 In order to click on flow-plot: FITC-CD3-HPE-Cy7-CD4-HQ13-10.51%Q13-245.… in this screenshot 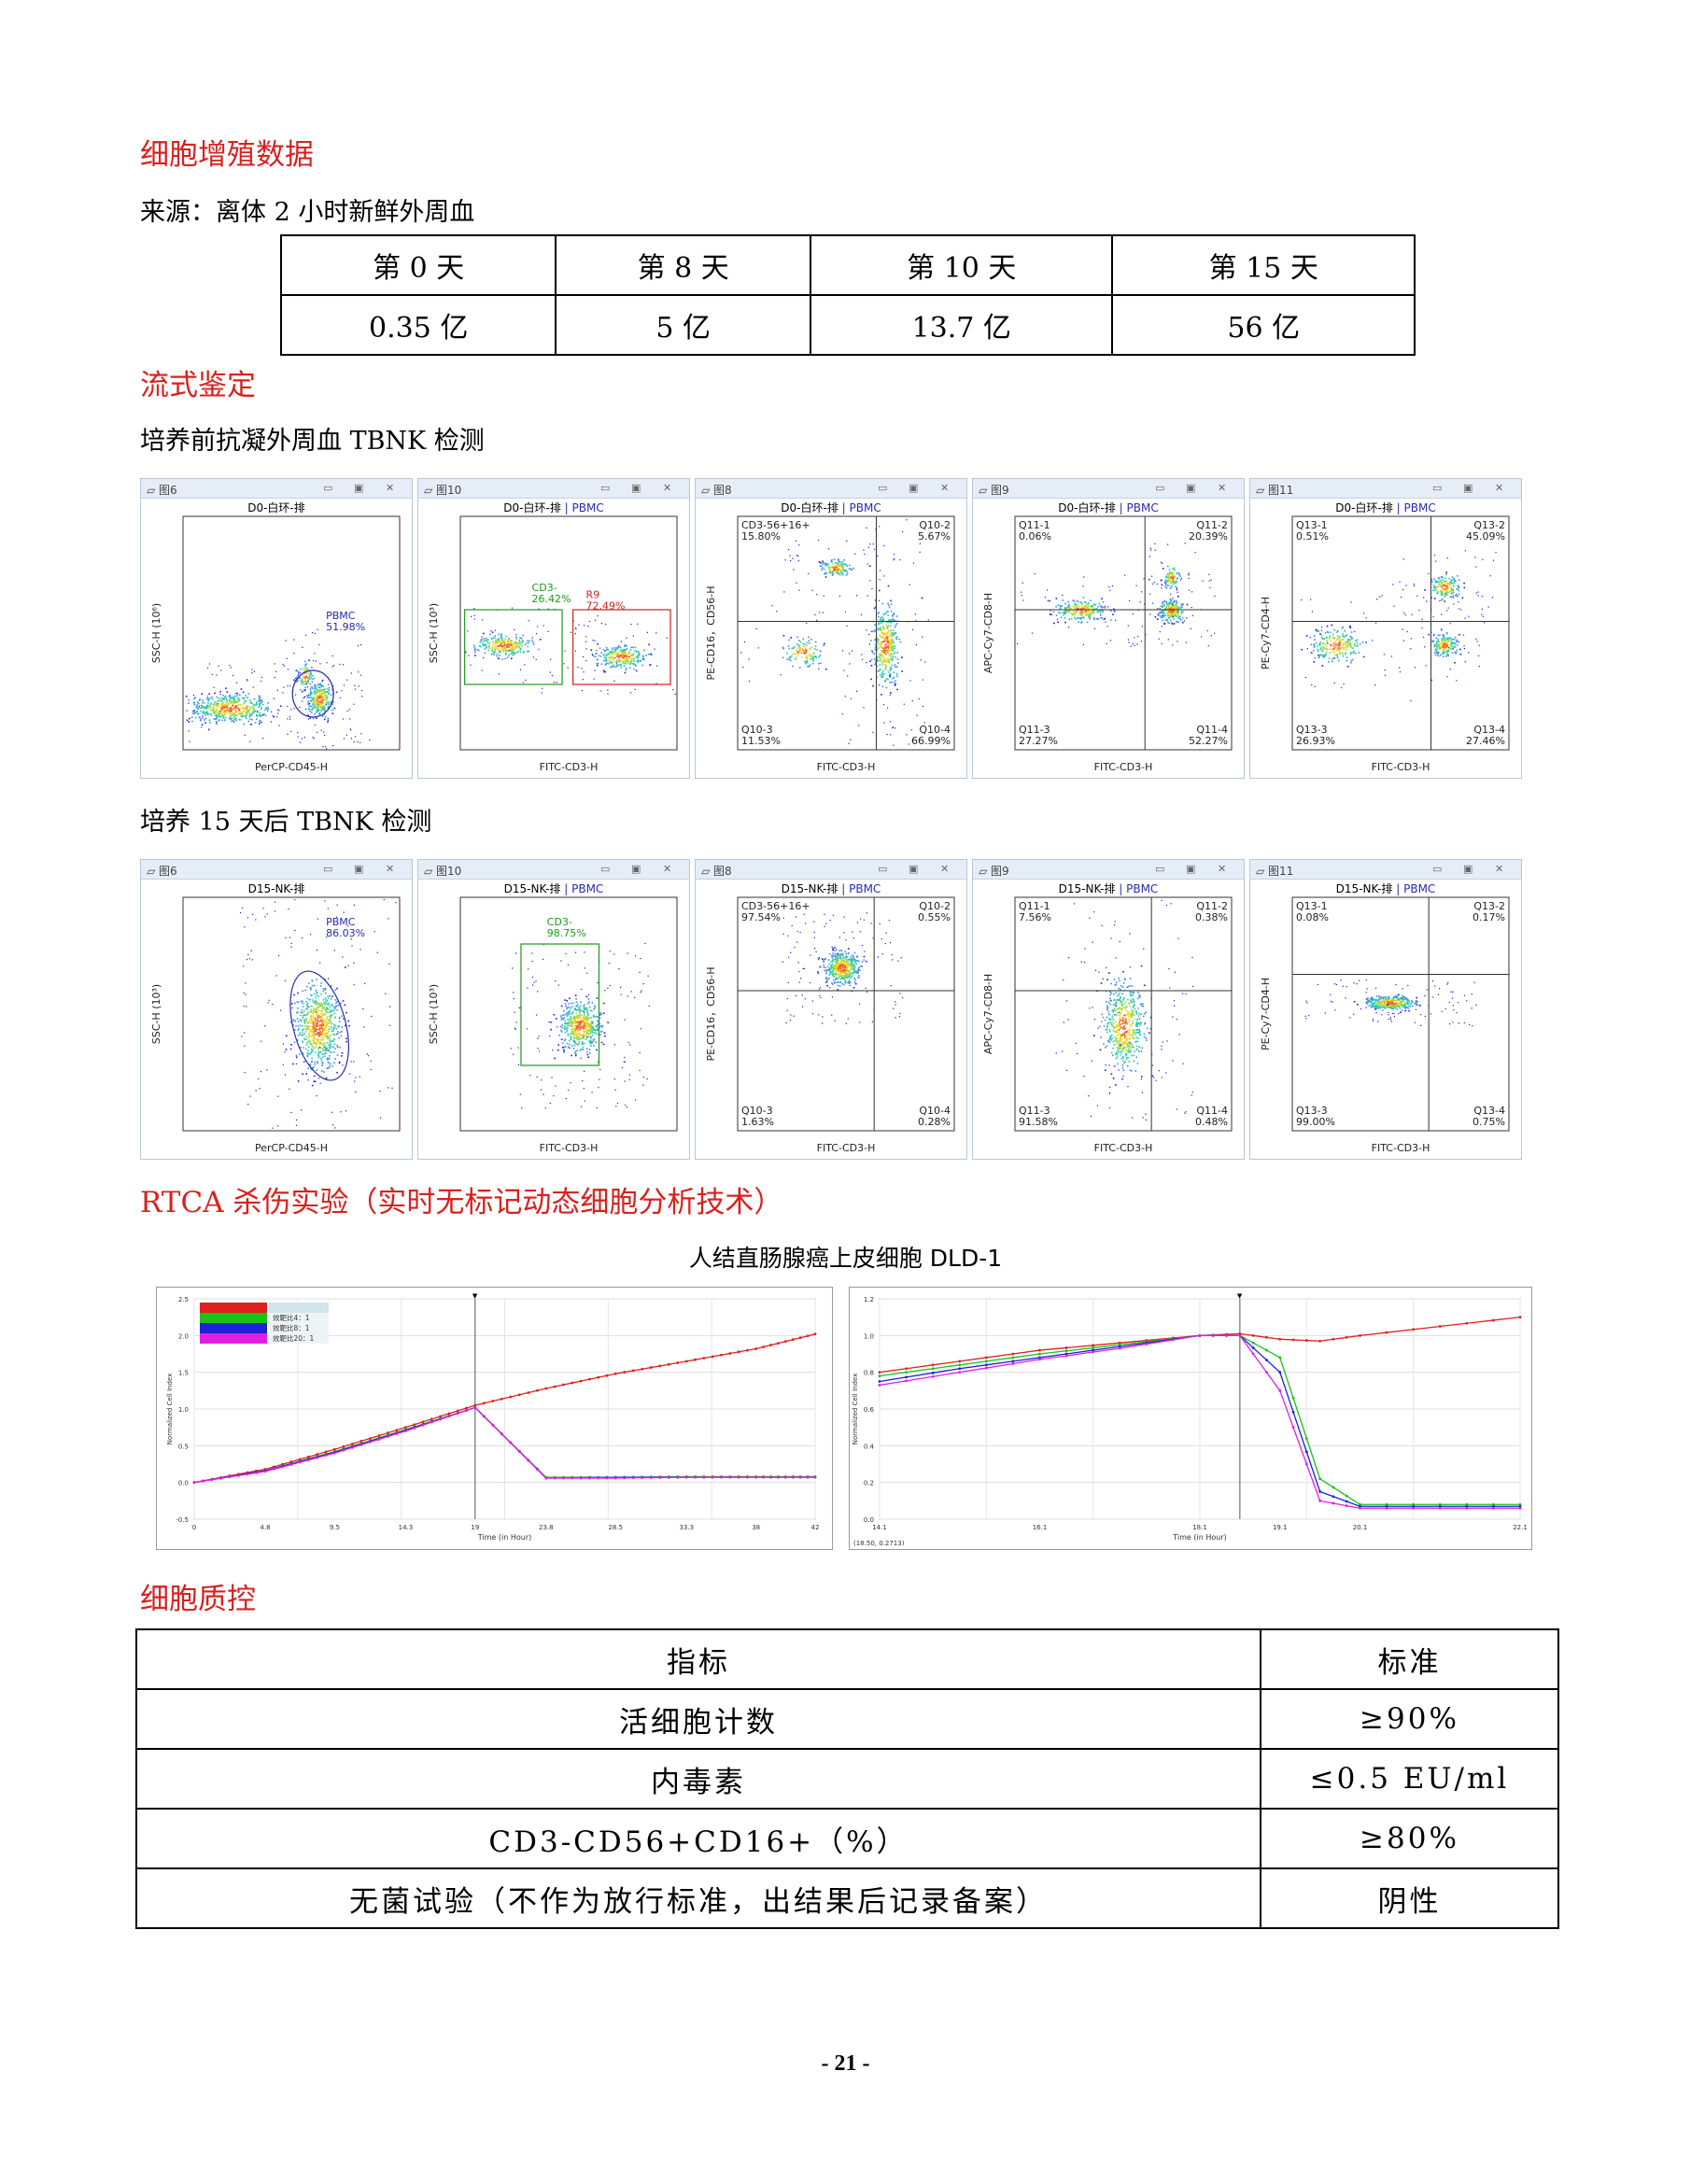, I will do `click(1385, 644)`.